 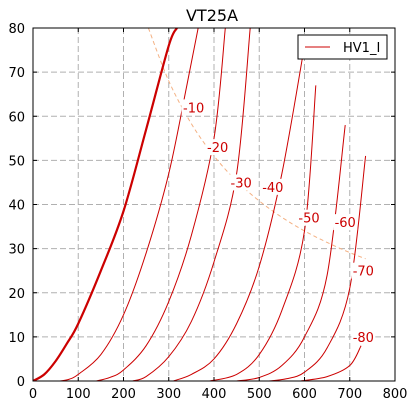 I want to click on y-tick-label: 80, so click(x=16, y=29).